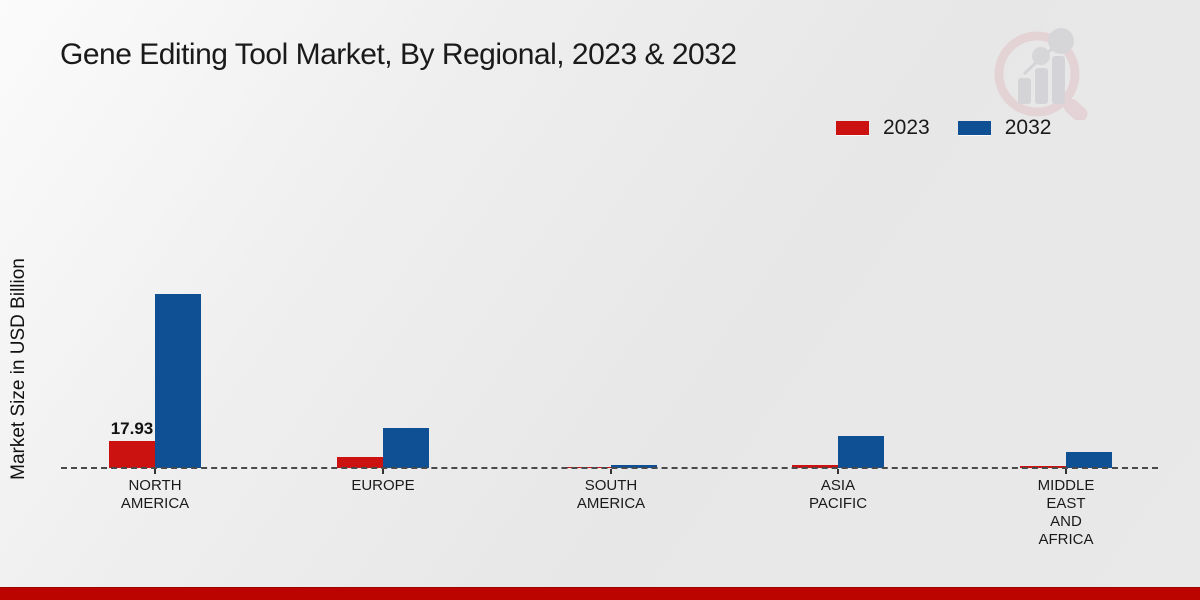 This screenshot has height=600, width=1200. I want to click on bar-2032-europe, so click(406, 448).